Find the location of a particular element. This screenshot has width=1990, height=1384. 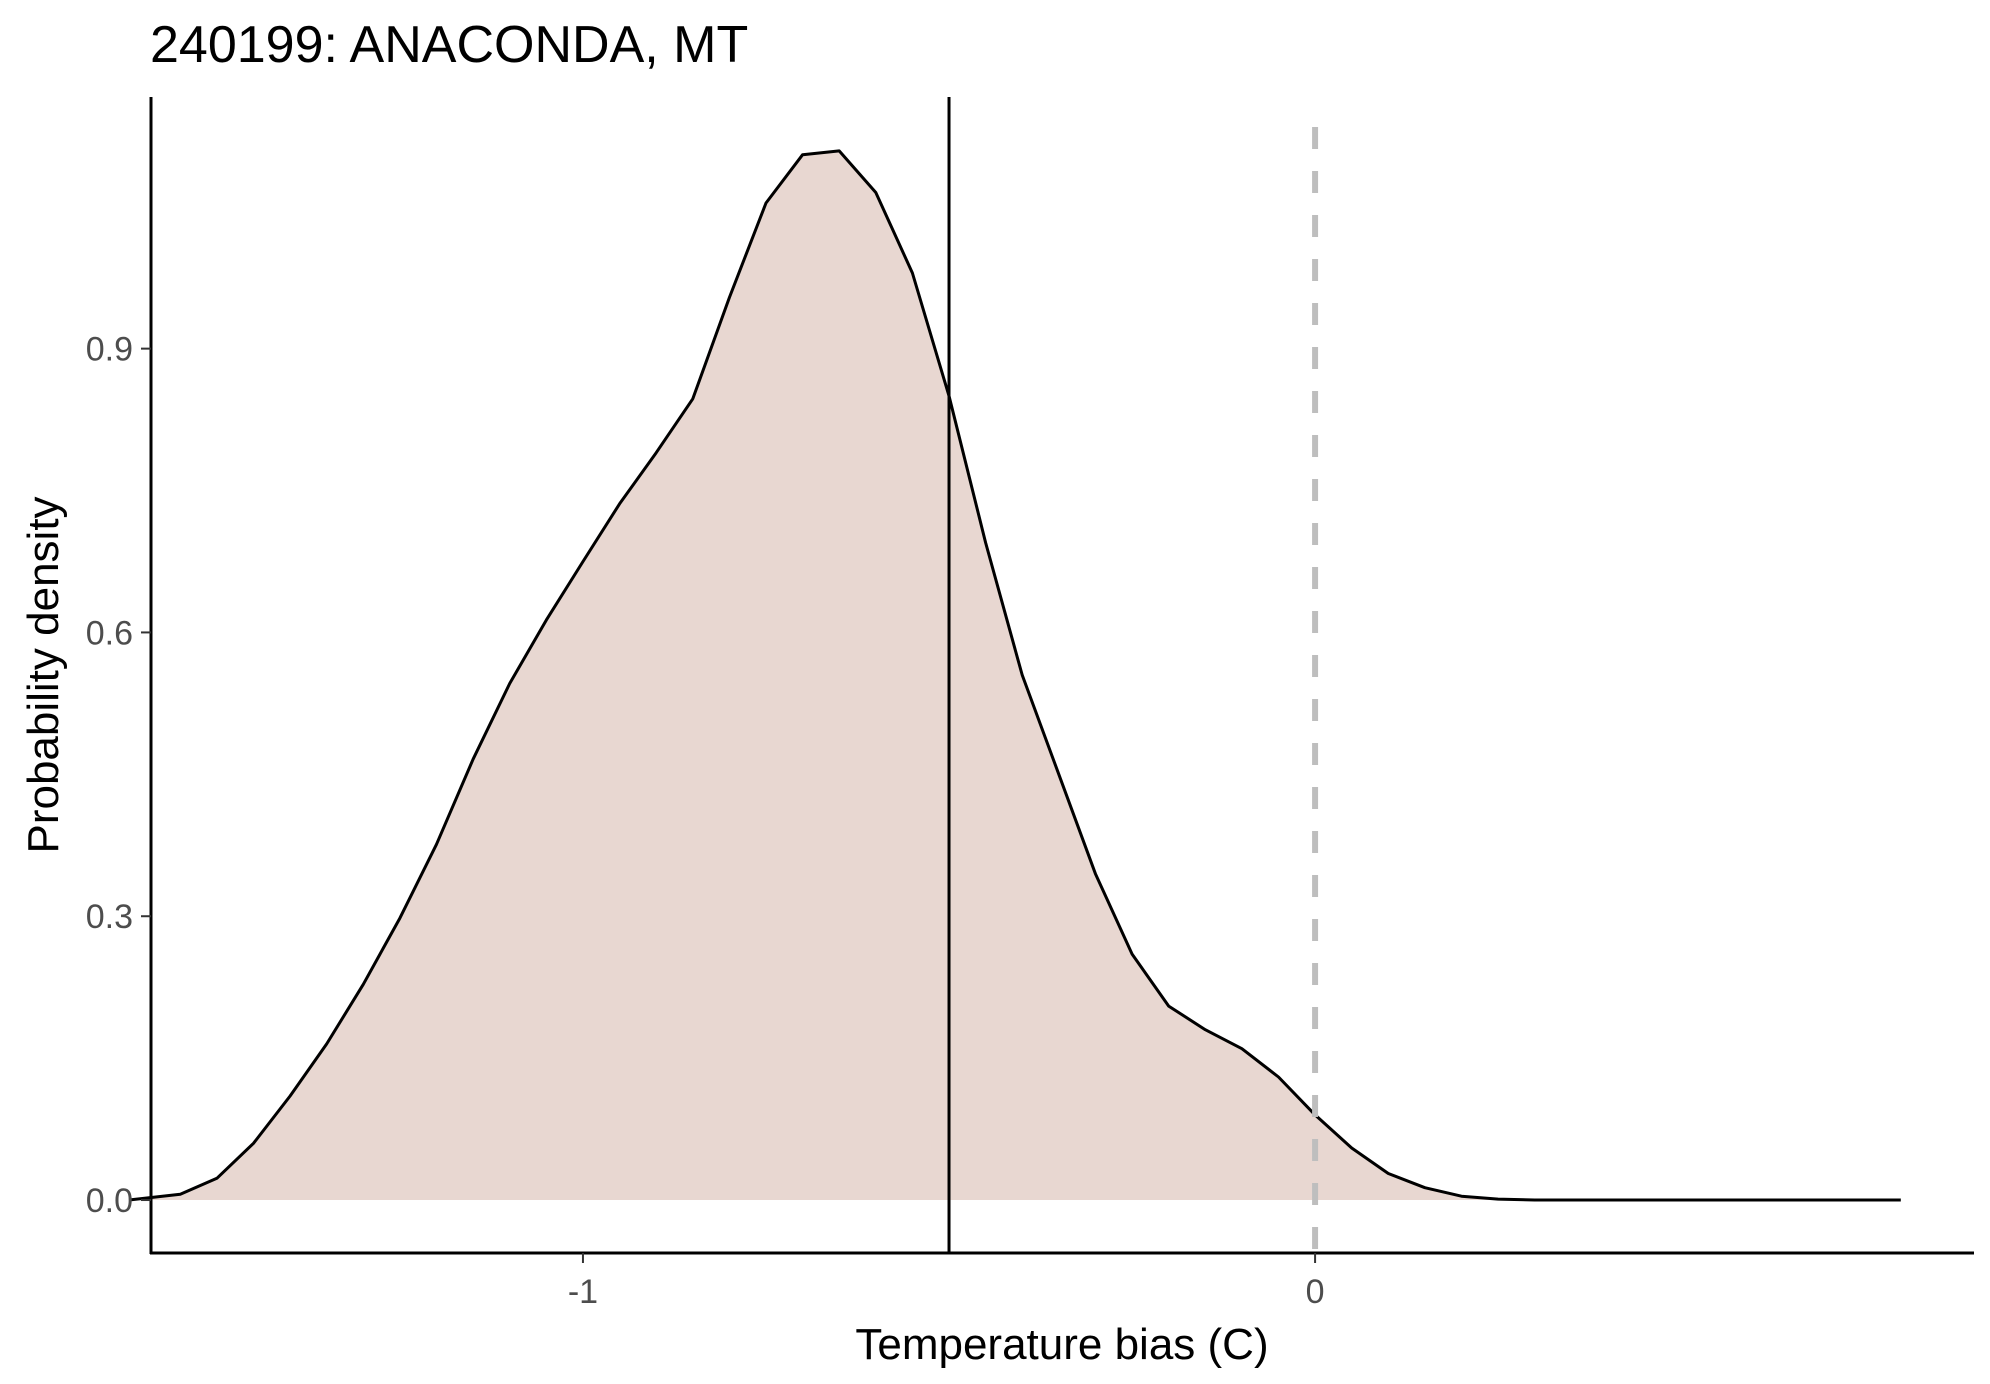

y-tick-label: 0.9 is located at coordinates (109, 350).